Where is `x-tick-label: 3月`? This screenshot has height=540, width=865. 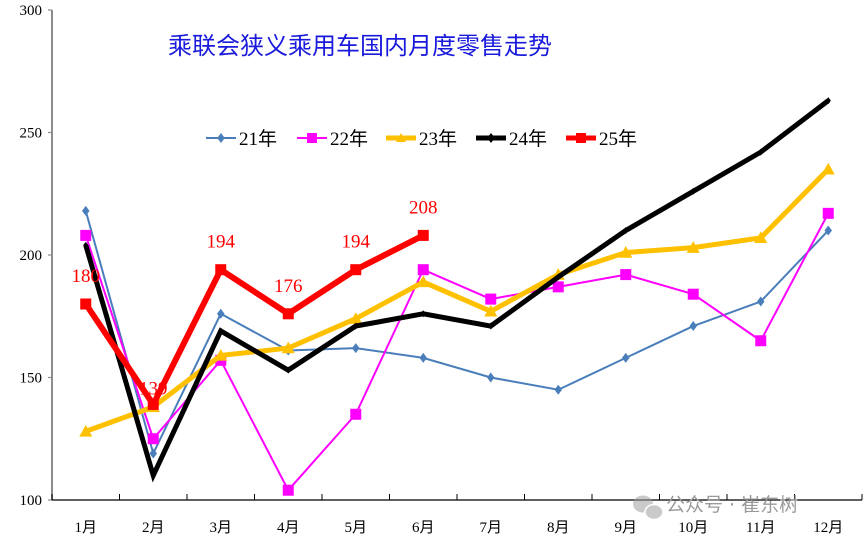 x-tick-label: 3月 is located at coordinates (220, 528).